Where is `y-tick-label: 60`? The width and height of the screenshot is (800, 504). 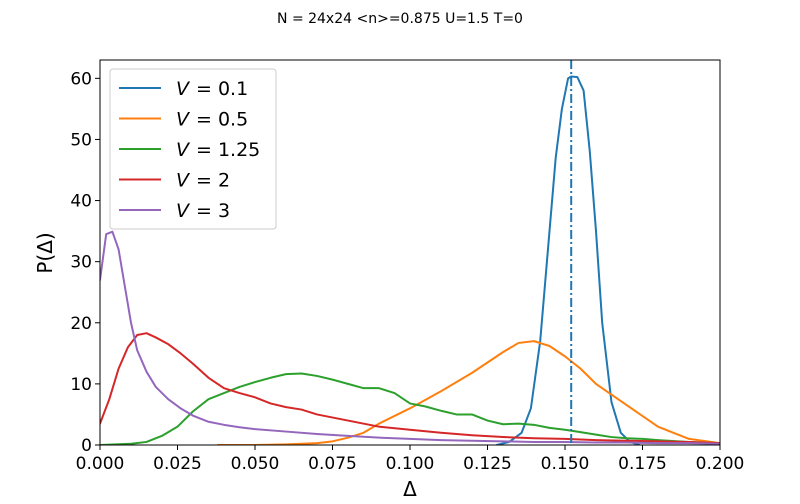
y-tick-label: 60 is located at coordinates (81, 79).